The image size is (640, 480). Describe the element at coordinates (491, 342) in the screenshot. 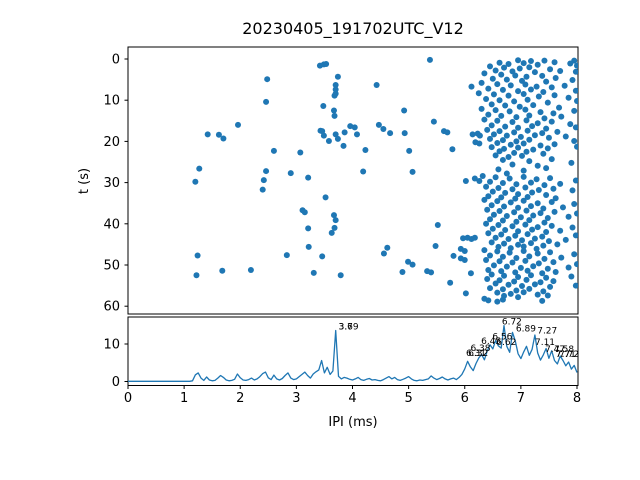

I see `peak-label: 6.45` at that location.